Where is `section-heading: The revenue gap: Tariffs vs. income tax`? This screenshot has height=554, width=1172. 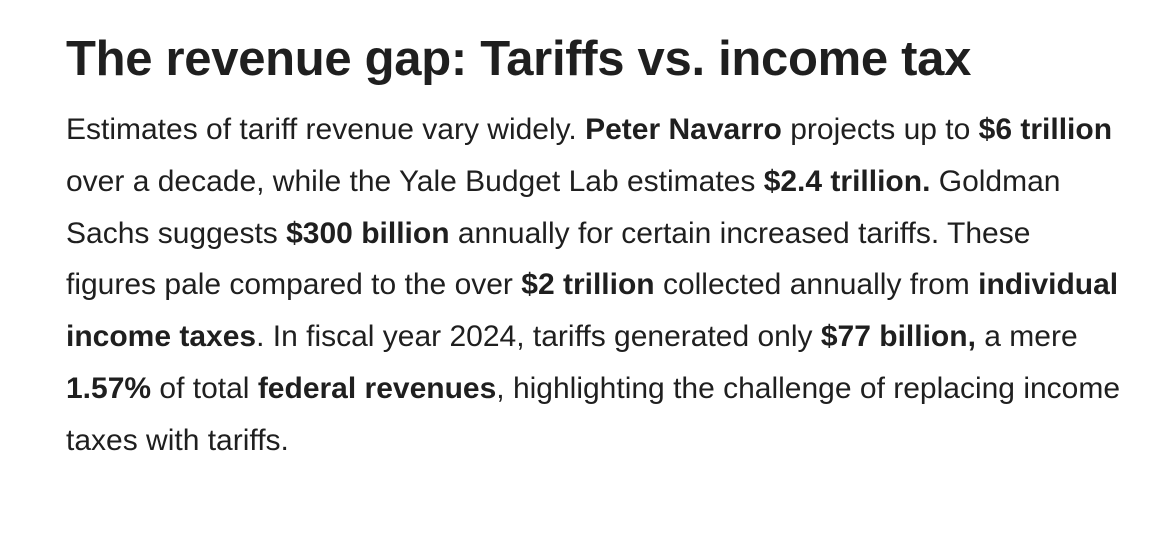 section-heading: The revenue gap: Tariffs vs. income tax is located at coordinates (519, 59).